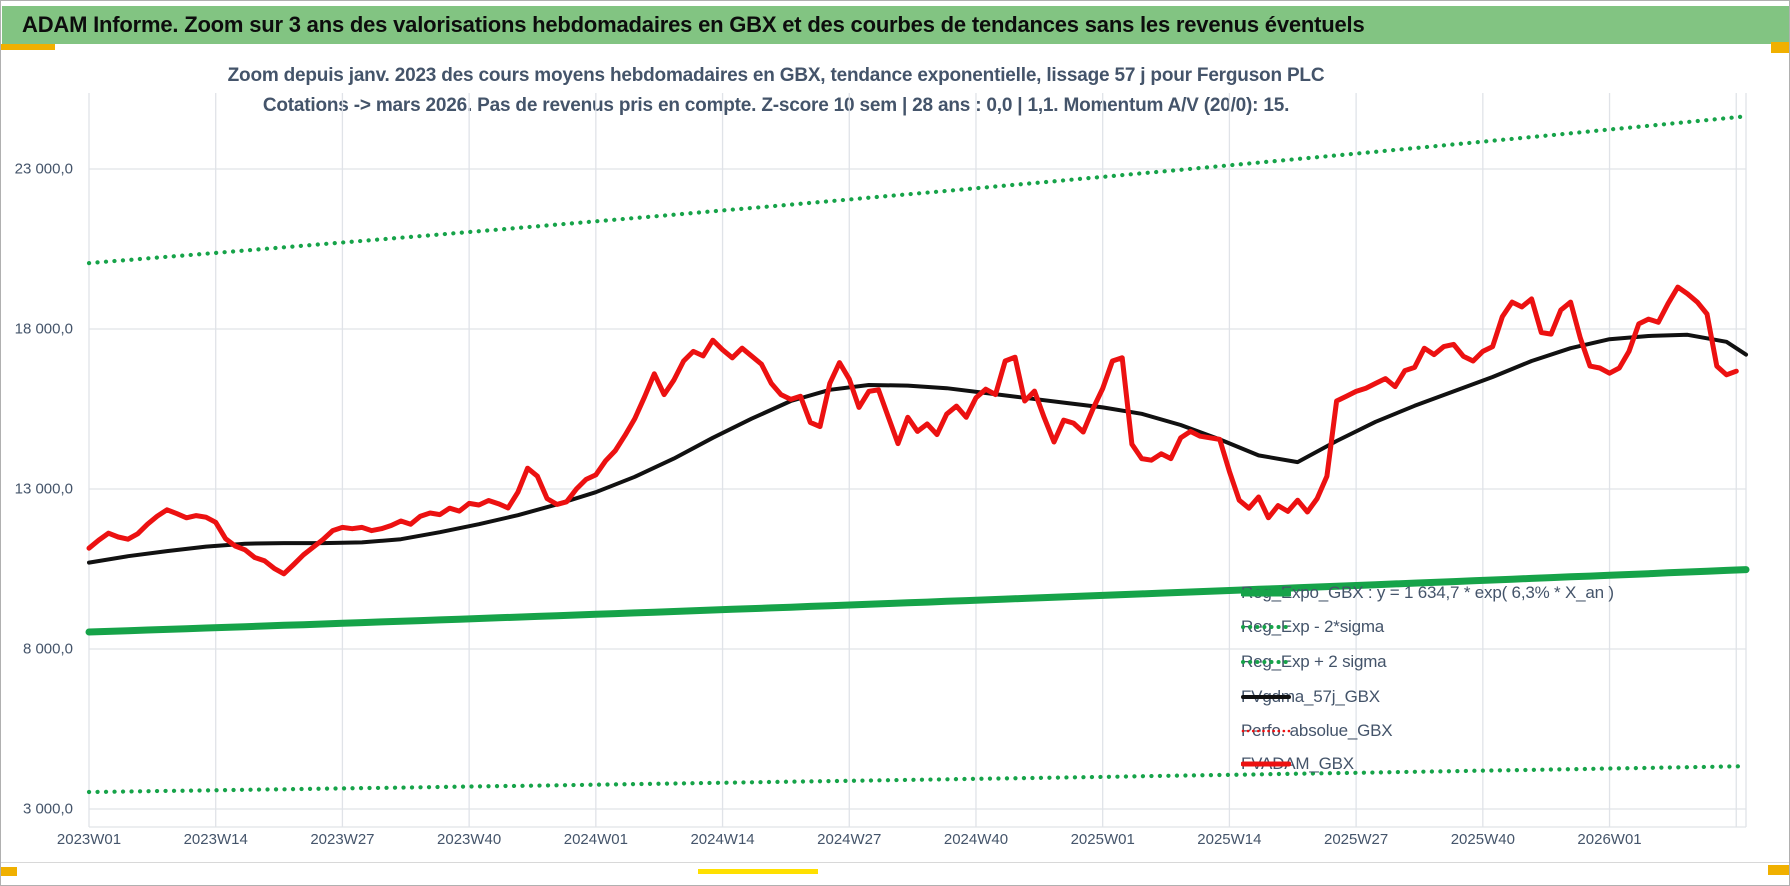 This screenshot has width=1790, height=886. What do you see at coordinates (917, 779) in the screenshot?
I see `series-reg-exp-2-sigma` at bounding box center [917, 779].